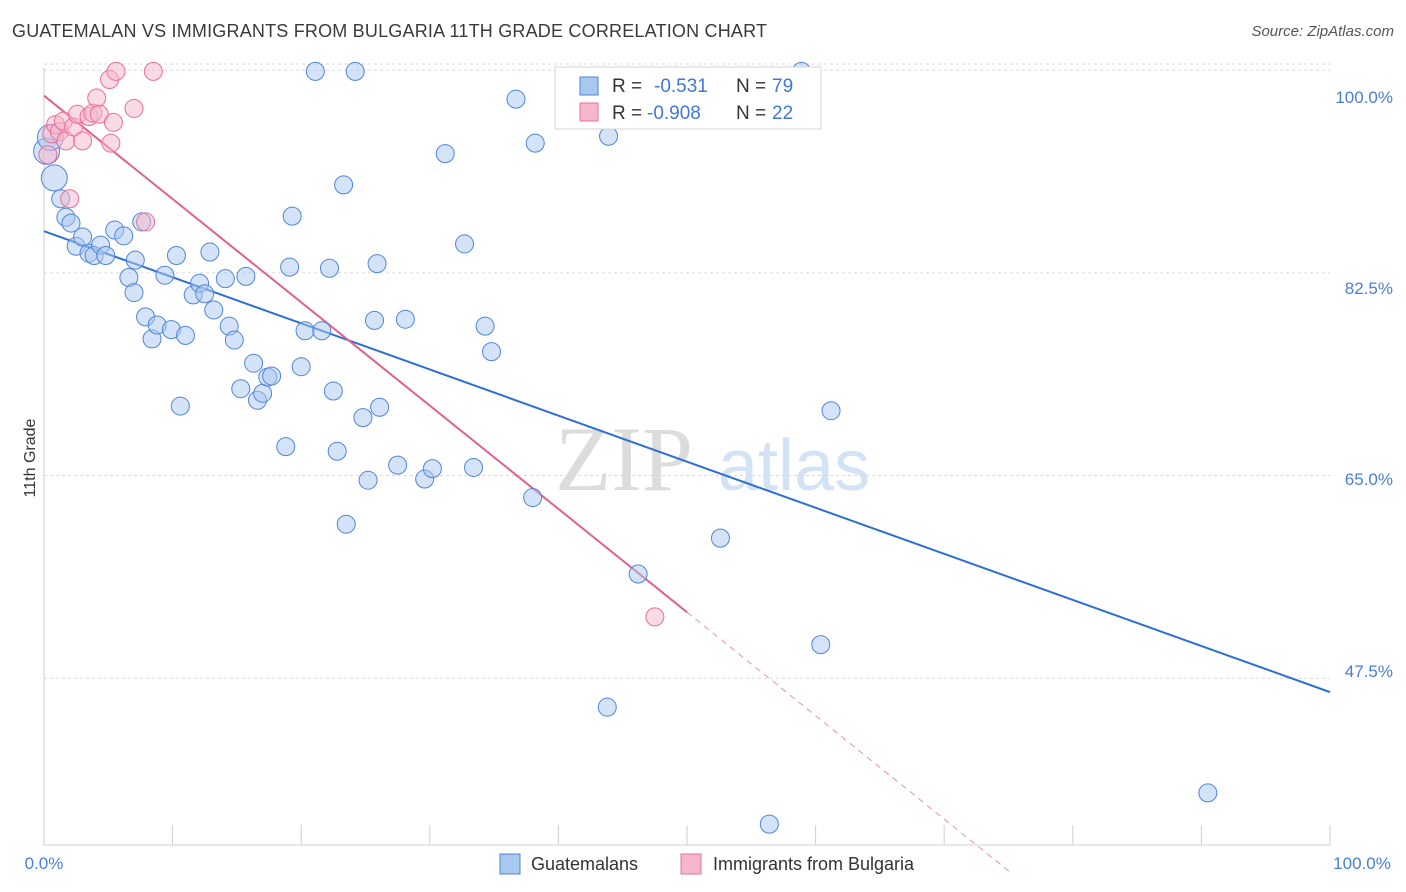 The width and height of the screenshot is (1406, 892). I want to click on series-legend: Guatemalans Immigrants from Bulgaria, so click(707, 864).